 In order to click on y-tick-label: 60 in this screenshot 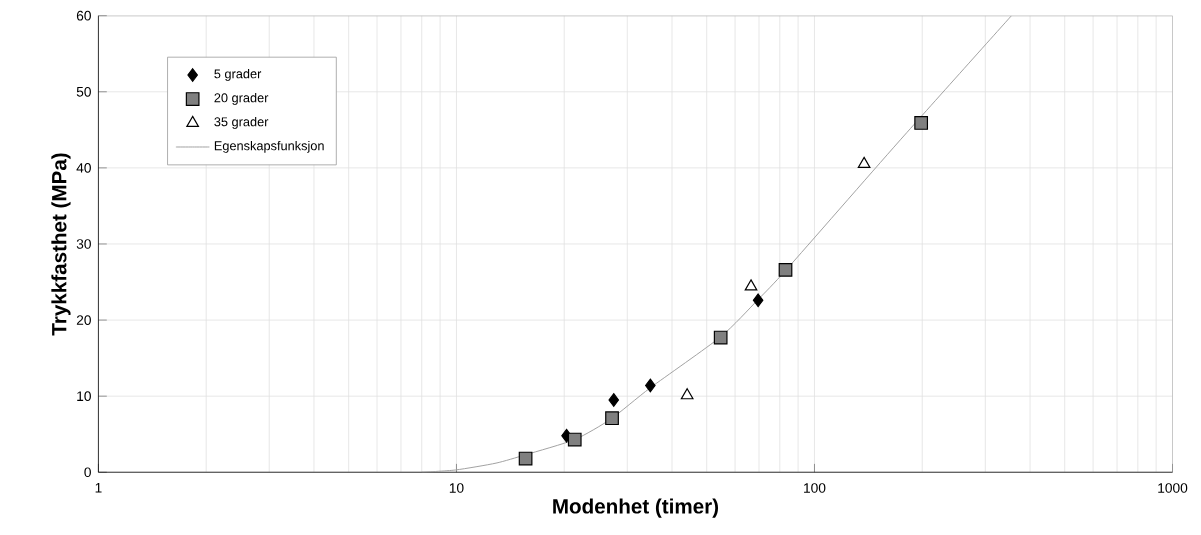, I will do `click(83, 15)`.